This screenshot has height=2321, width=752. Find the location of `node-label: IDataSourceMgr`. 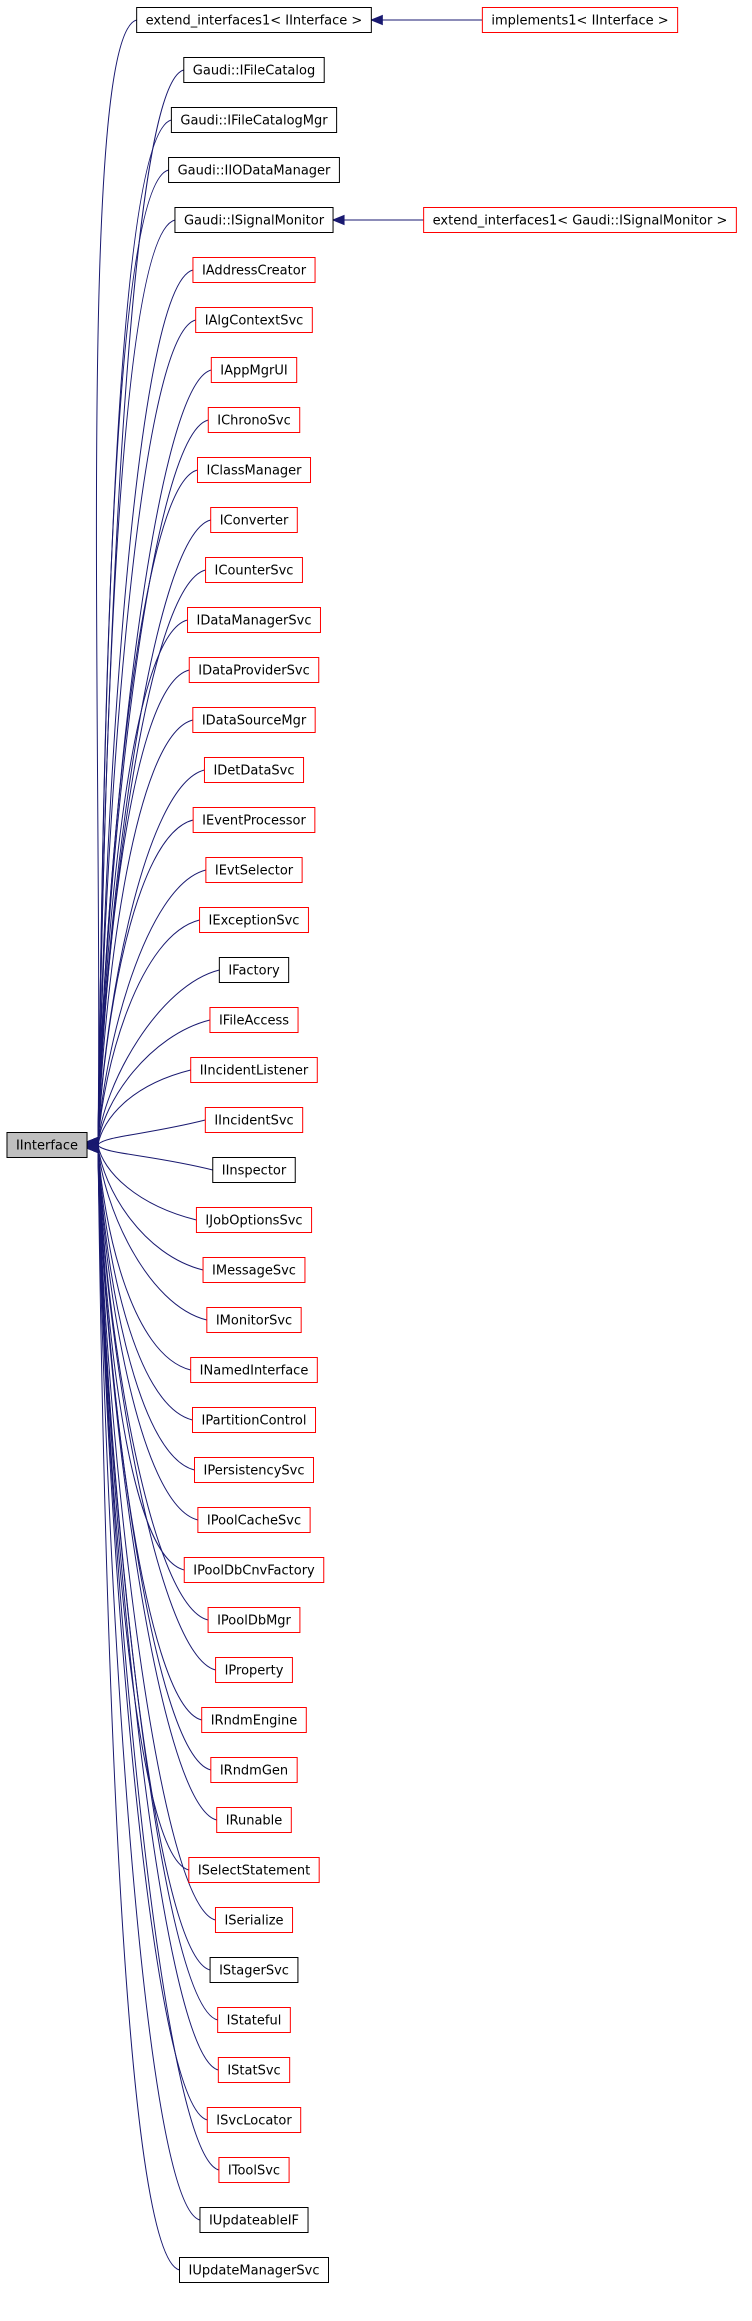

node-label: IDataSourceMgr is located at coordinates (254, 721).